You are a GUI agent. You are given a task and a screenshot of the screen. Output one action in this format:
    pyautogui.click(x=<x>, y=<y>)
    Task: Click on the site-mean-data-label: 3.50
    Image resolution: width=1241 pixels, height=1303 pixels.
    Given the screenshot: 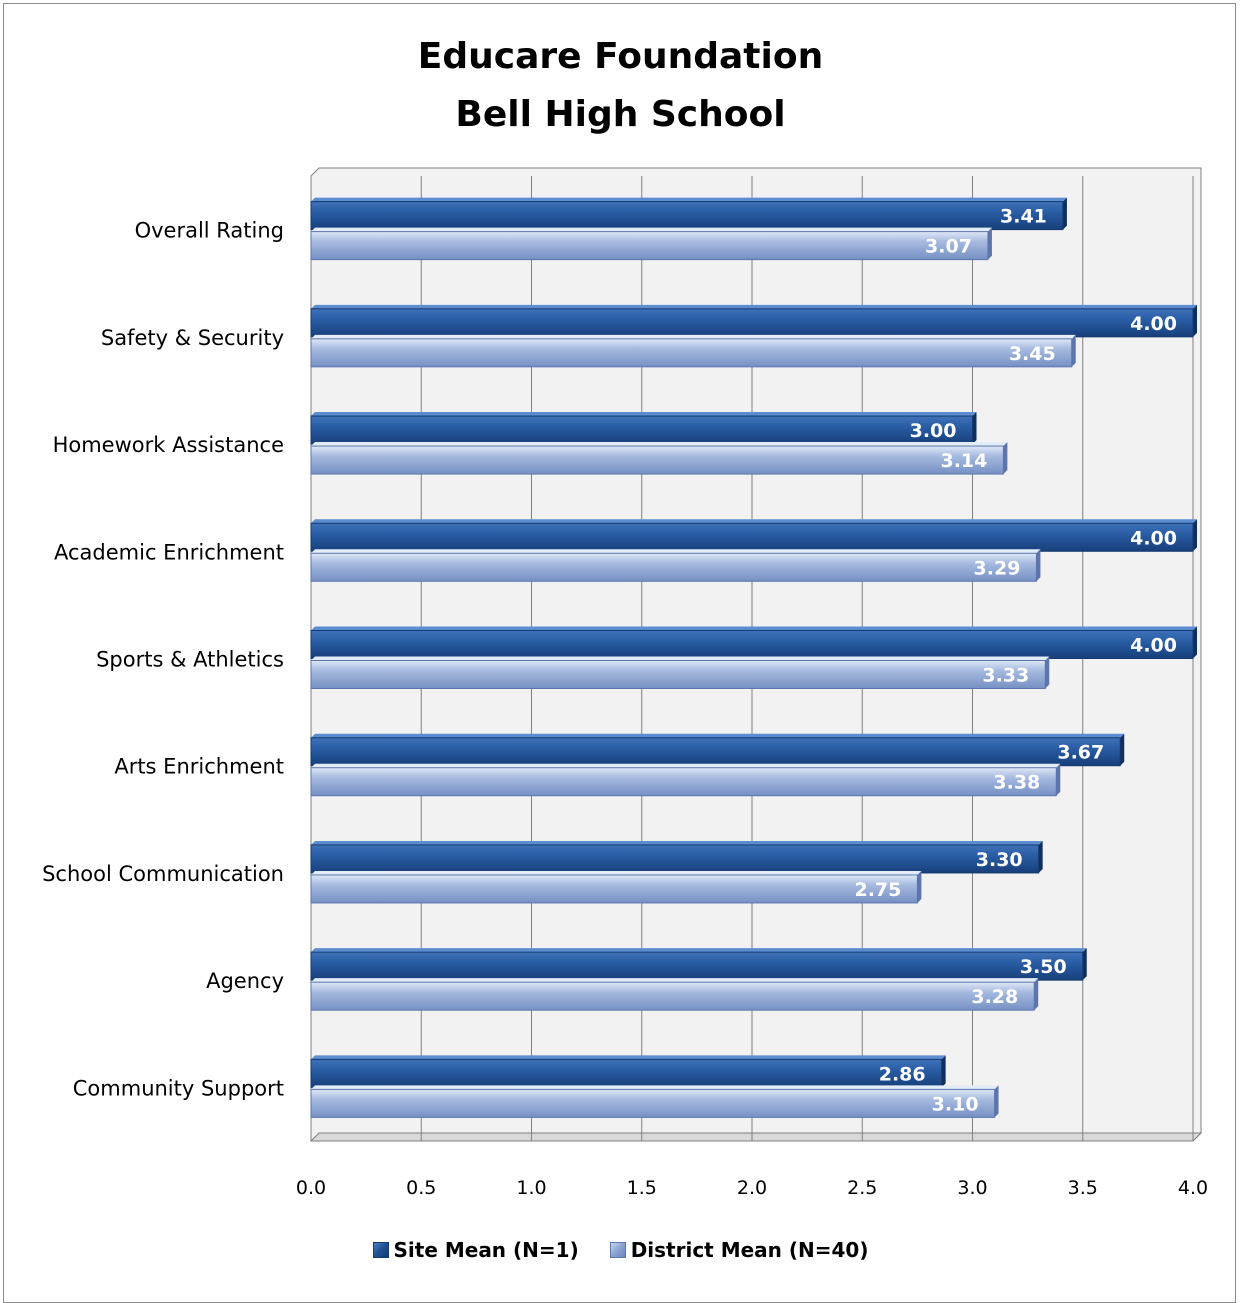 What is the action you would take?
    pyautogui.click(x=1043, y=967)
    